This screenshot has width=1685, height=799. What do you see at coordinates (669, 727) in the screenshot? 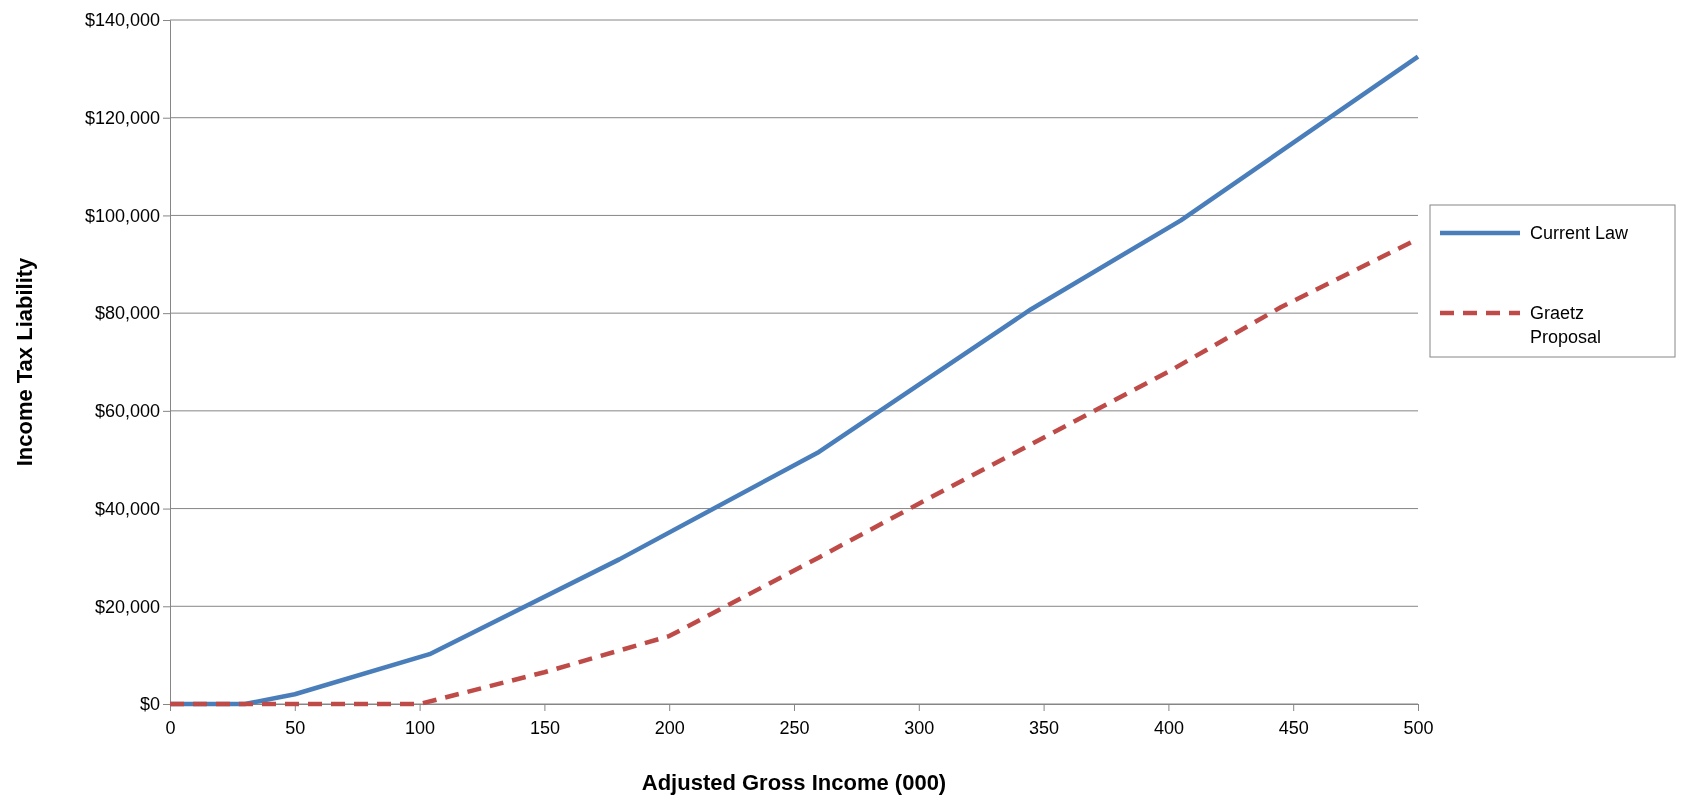
I see `x-tick-label: 200` at bounding box center [669, 727].